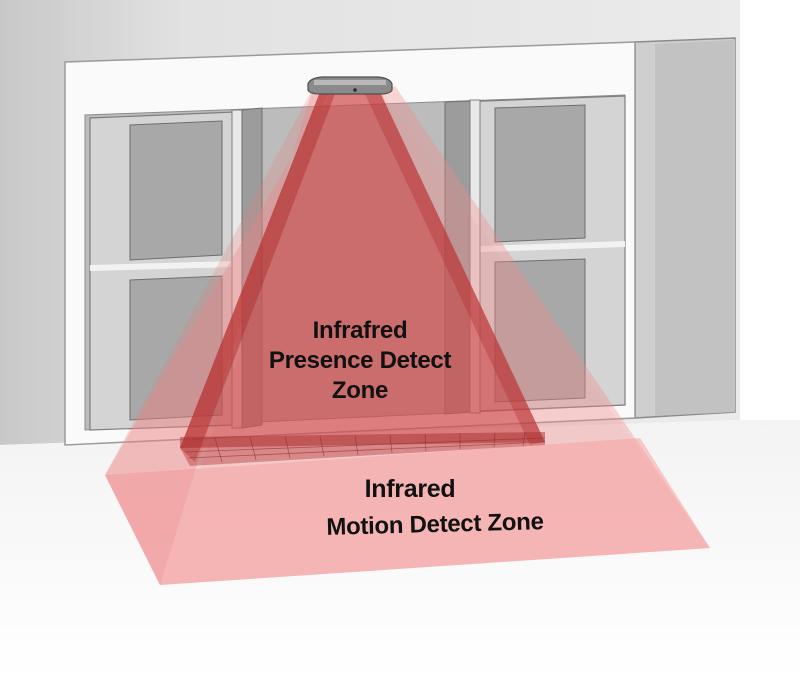 This screenshot has width=800, height=679. What do you see at coordinates (362, 440) in the screenshot?
I see `presence-footprint` at bounding box center [362, 440].